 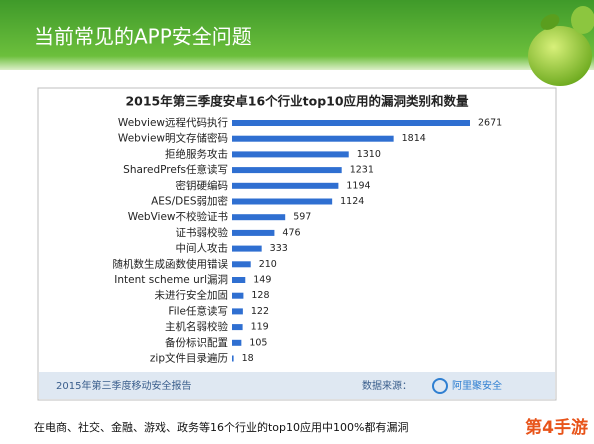 I want to click on category-label: 证书弱校验, so click(x=202, y=232).